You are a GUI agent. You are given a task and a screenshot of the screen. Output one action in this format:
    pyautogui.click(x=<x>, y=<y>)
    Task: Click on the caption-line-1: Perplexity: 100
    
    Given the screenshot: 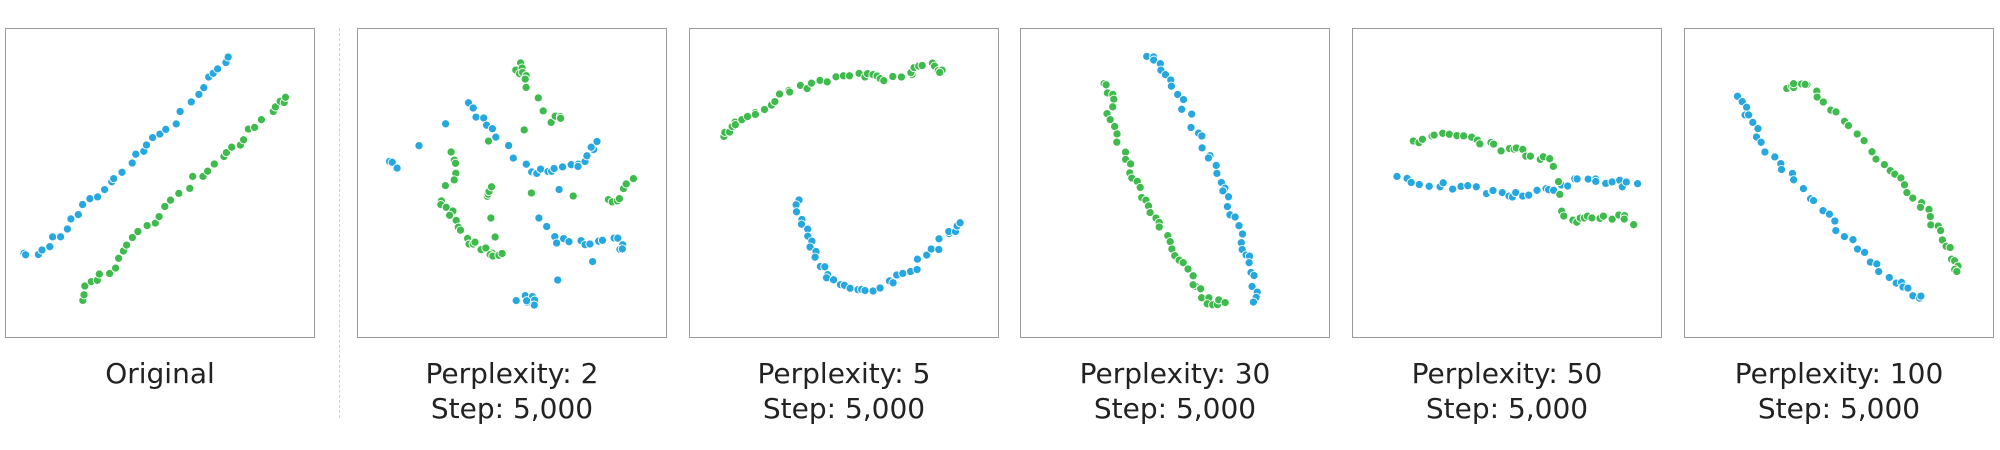 What is the action you would take?
    pyautogui.click(x=1839, y=373)
    